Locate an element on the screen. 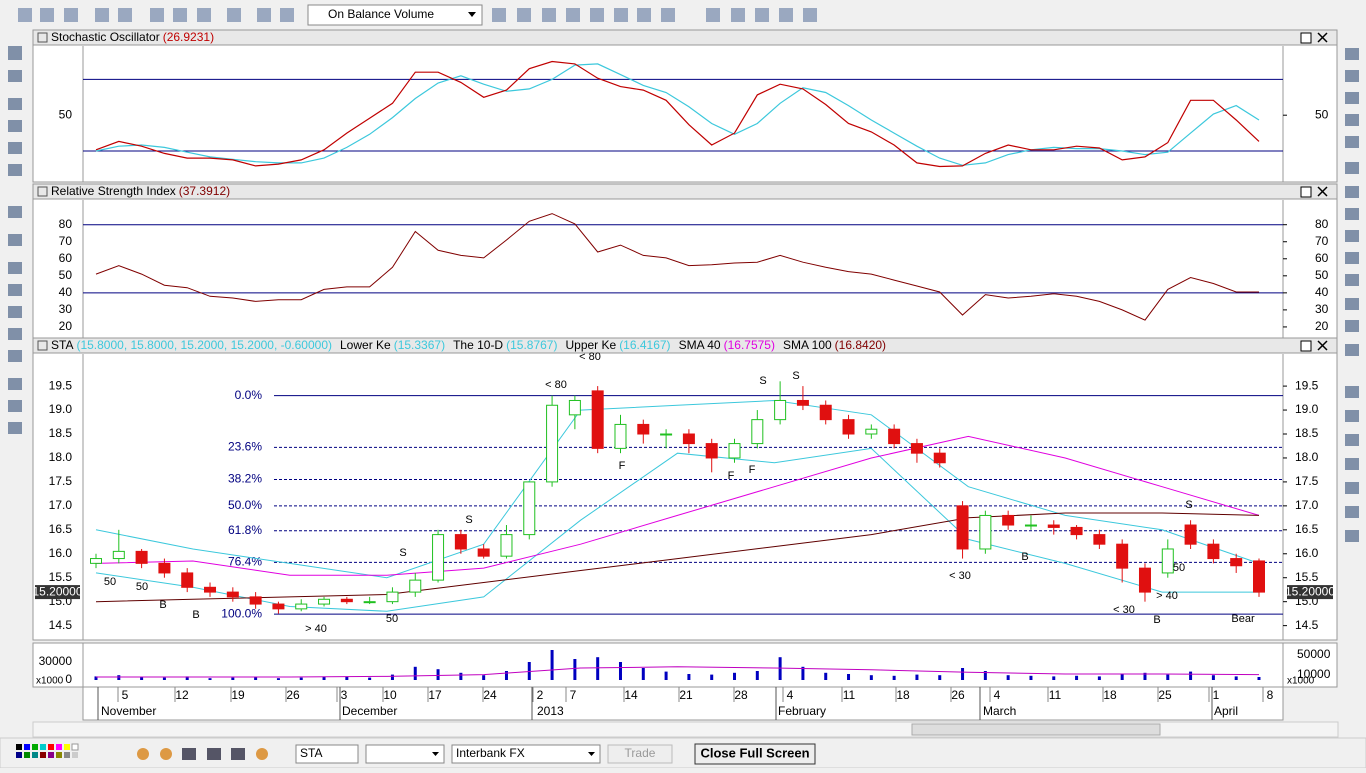  indicator-dropdown is located at coordinates (395, 15).